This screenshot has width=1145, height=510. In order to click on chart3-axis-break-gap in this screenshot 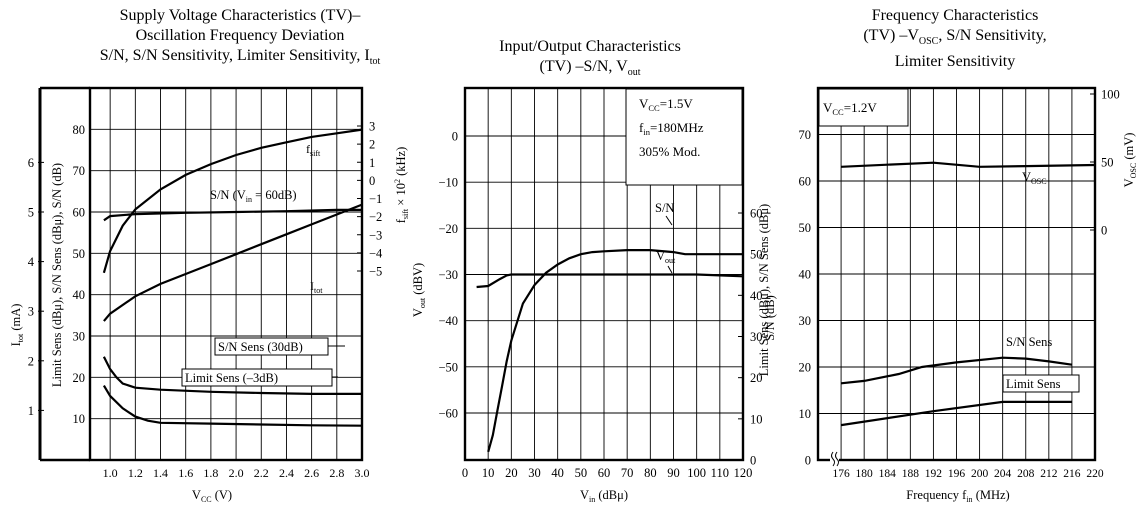, I will do `click(834, 460)`.